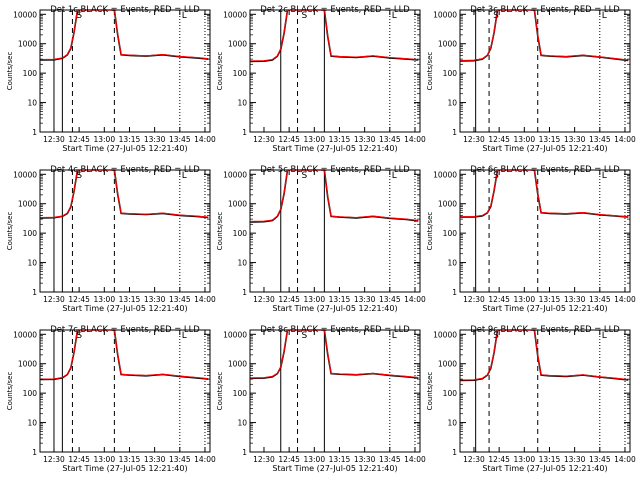 This screenshot has height=480, width=640. Describe the element at coordinates (544, 169) in the screenshot. I see `panel-title: Det 6c BLACK = Events, RED = LLD` at that location.